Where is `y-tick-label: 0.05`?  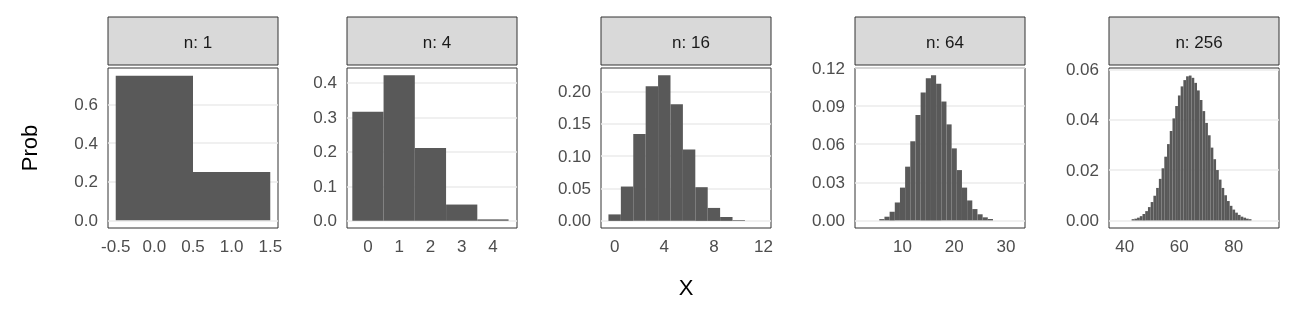 y-tick-label: 0.05 is located at coordinates (574, 188).